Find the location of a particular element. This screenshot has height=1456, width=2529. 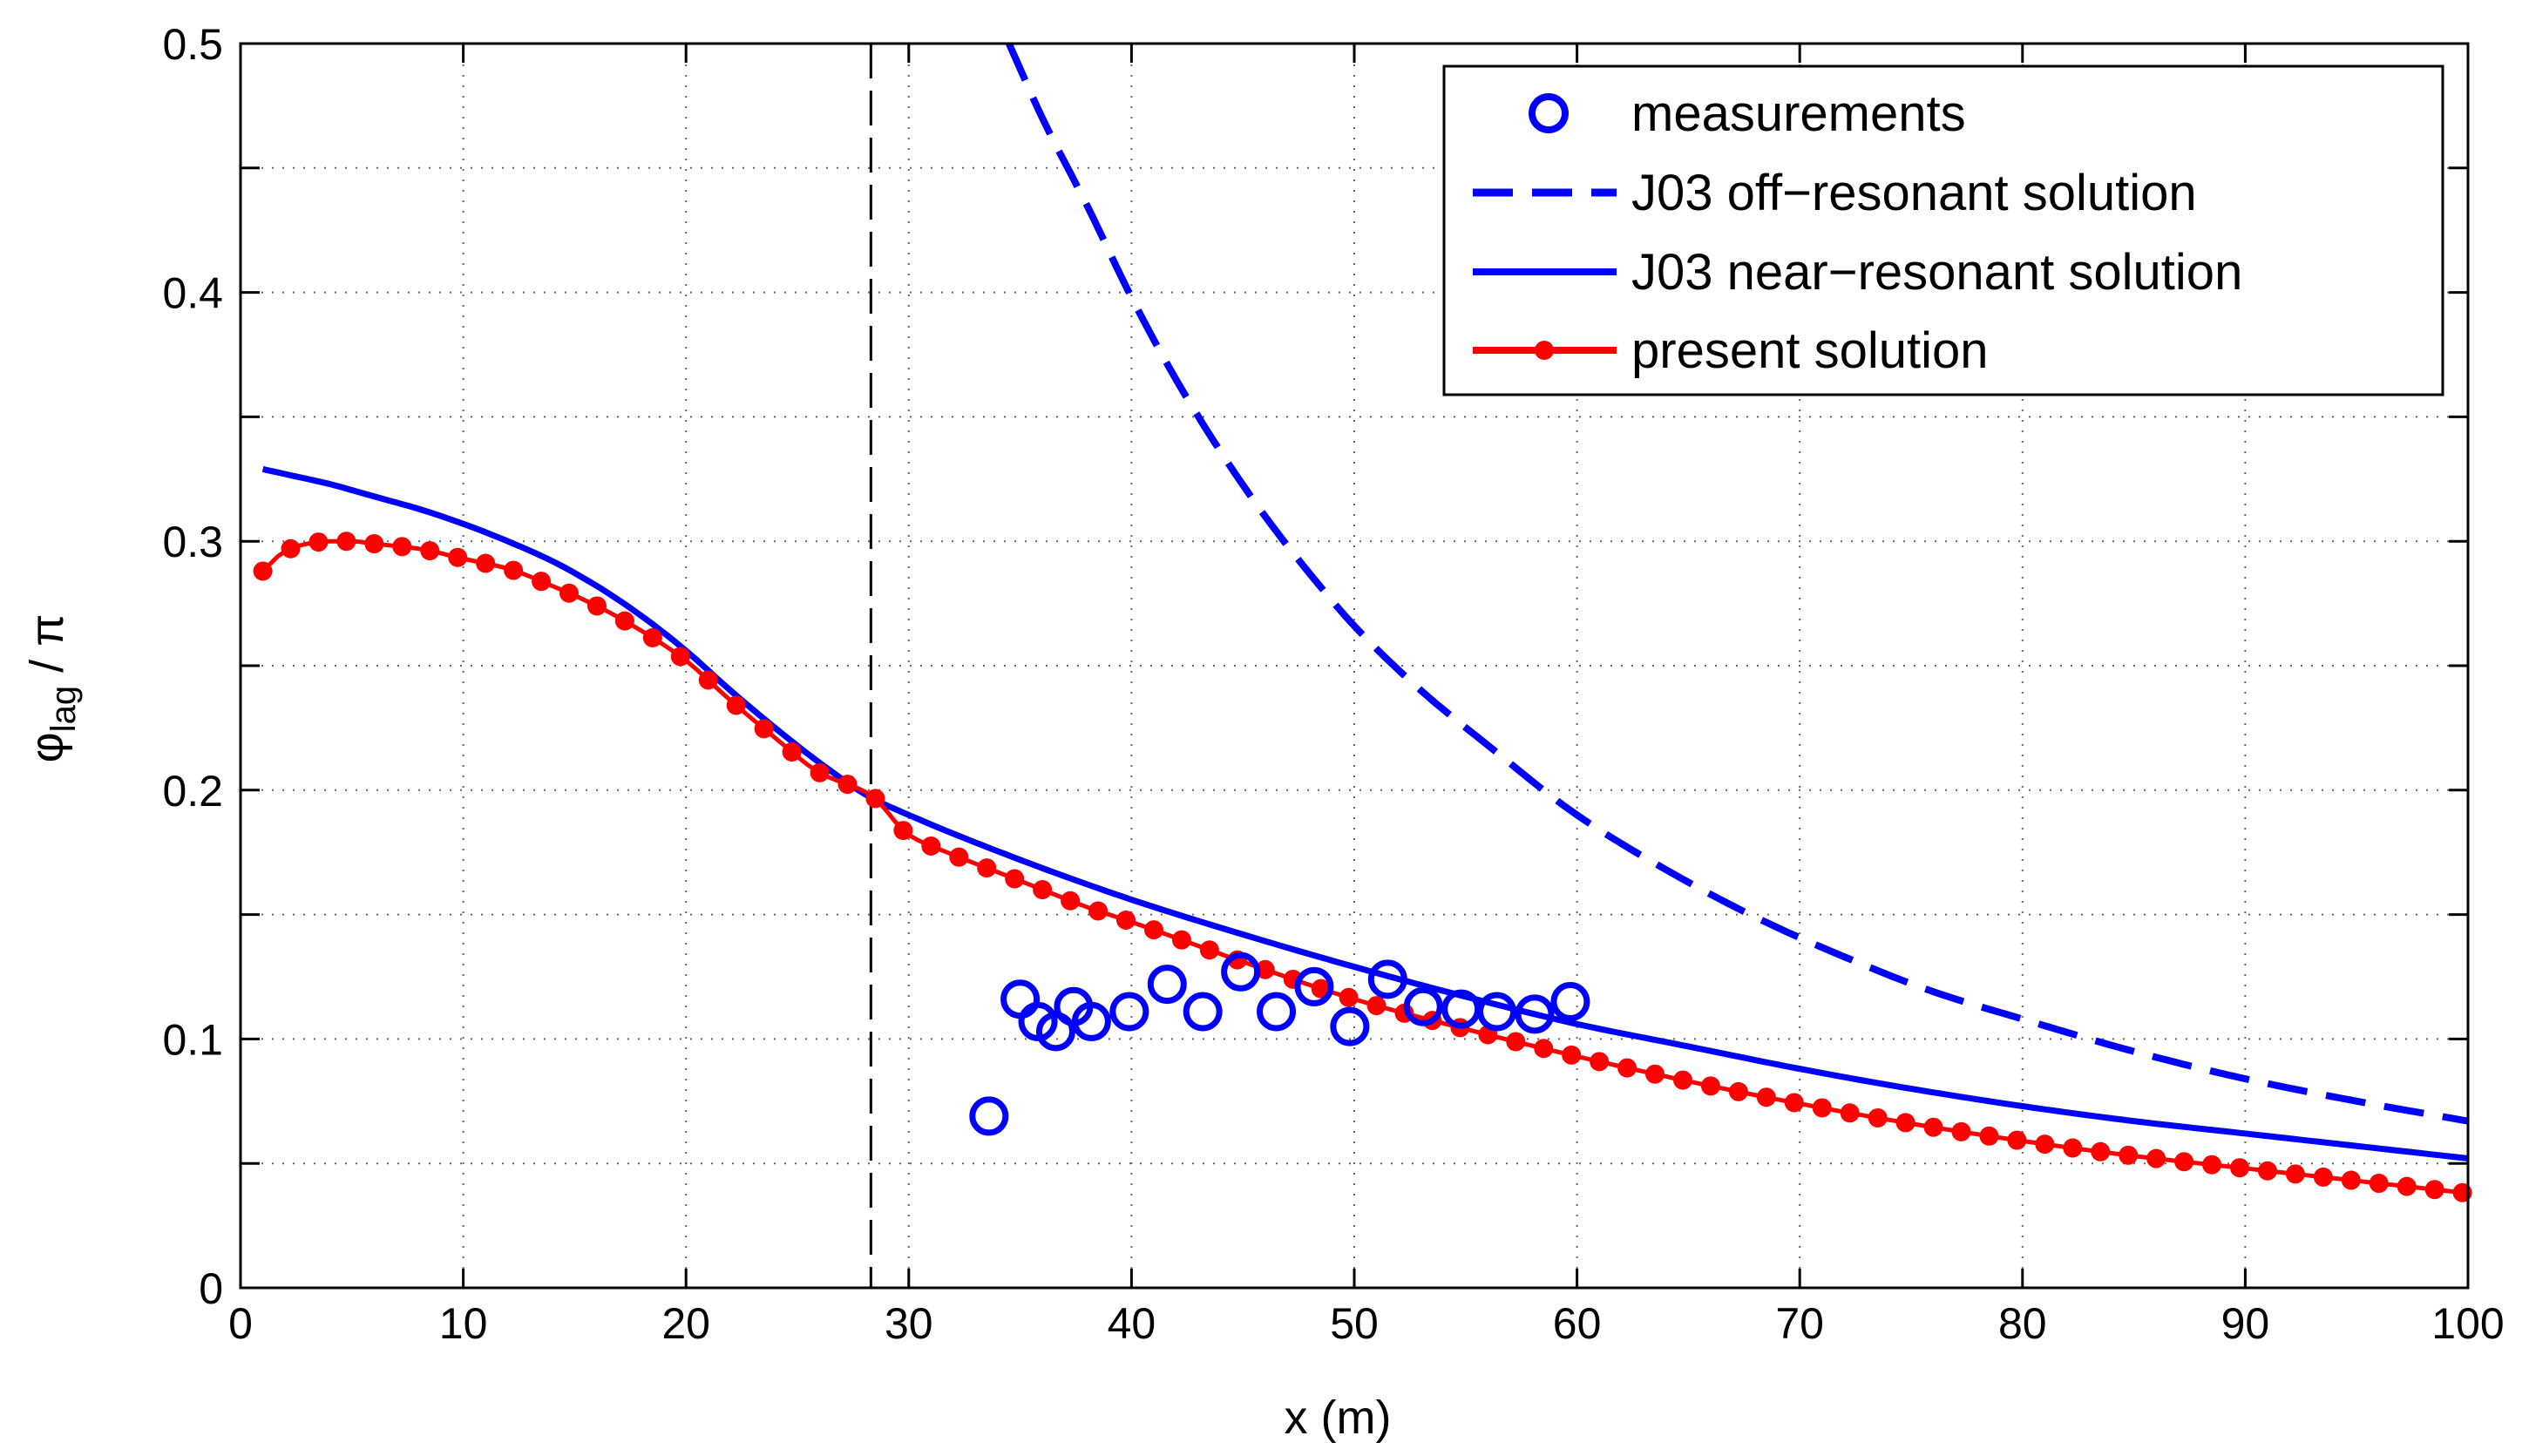

legend-box is located at coordinates (1943, 230).